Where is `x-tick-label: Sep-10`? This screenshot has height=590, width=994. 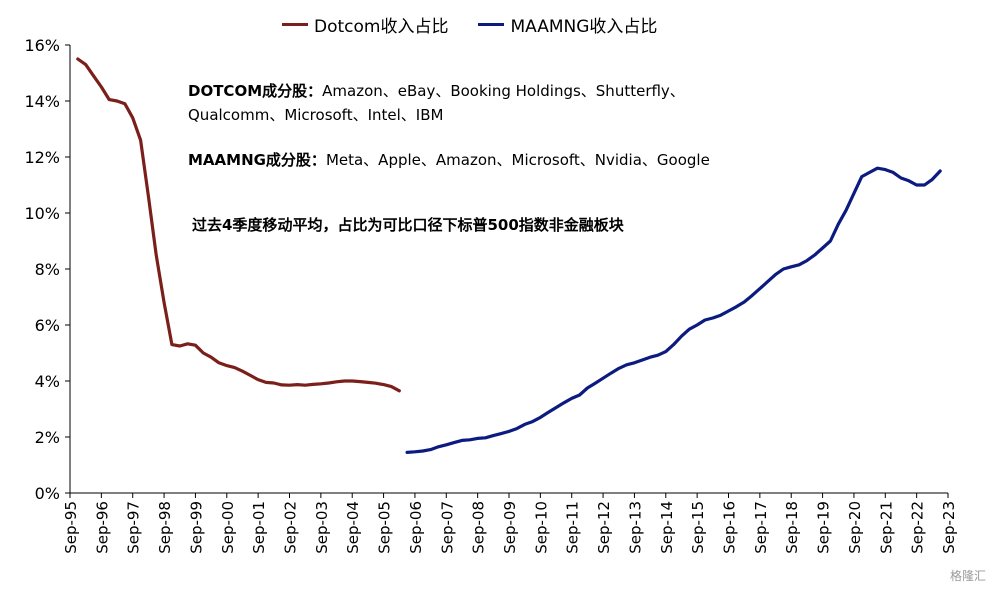
x-tick-label: Sep-10 is located at coordinates (541, 527).